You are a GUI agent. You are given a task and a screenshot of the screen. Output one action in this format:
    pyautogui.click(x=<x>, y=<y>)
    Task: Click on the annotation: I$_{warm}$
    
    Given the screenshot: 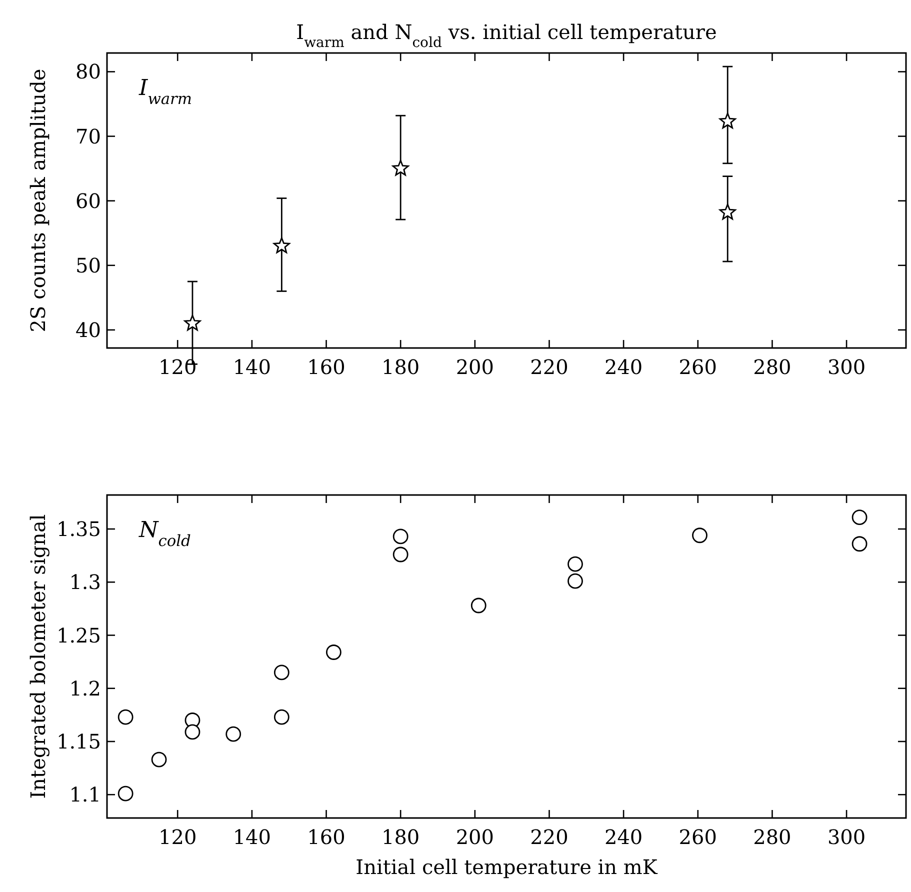 What is the action you would take?
    pyautogui.click(x=165, y=92)
    